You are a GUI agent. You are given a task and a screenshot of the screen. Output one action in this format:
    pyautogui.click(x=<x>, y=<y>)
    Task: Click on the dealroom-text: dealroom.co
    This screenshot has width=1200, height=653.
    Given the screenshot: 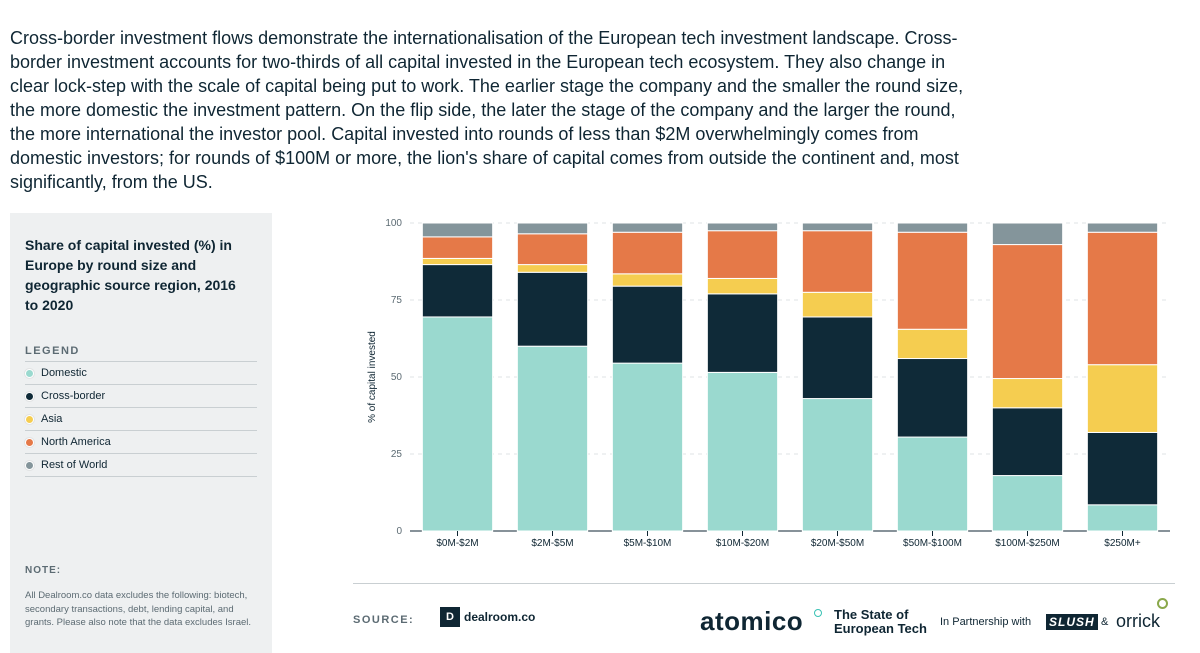 What is the action you would take?
    pyautogui.click(x=500, y=617)
    